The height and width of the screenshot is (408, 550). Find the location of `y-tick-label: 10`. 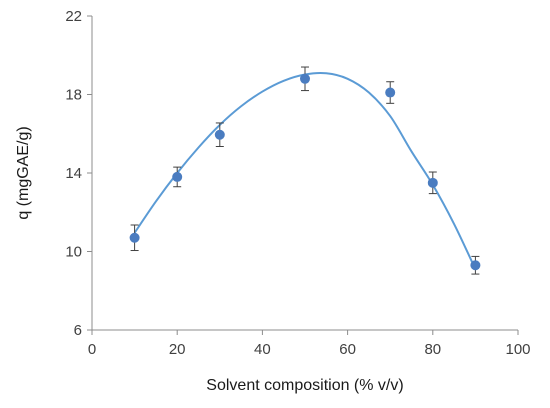

y-tick-label: 10 is located at coordinates (73, 252).